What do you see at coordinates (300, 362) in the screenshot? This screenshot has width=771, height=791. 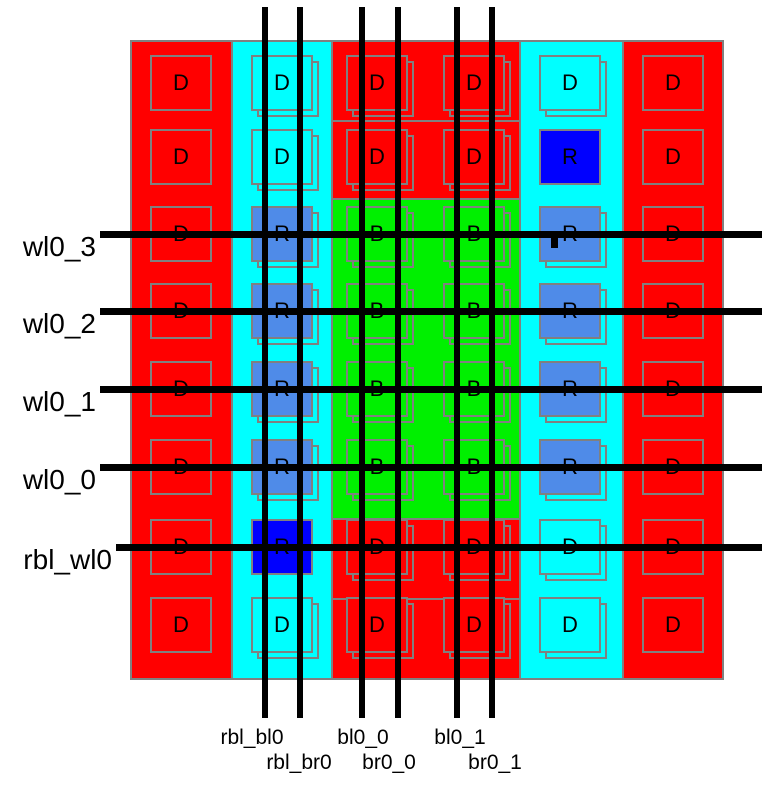 I see `bitline-rbl_br0` at bounding box center [300, 362].